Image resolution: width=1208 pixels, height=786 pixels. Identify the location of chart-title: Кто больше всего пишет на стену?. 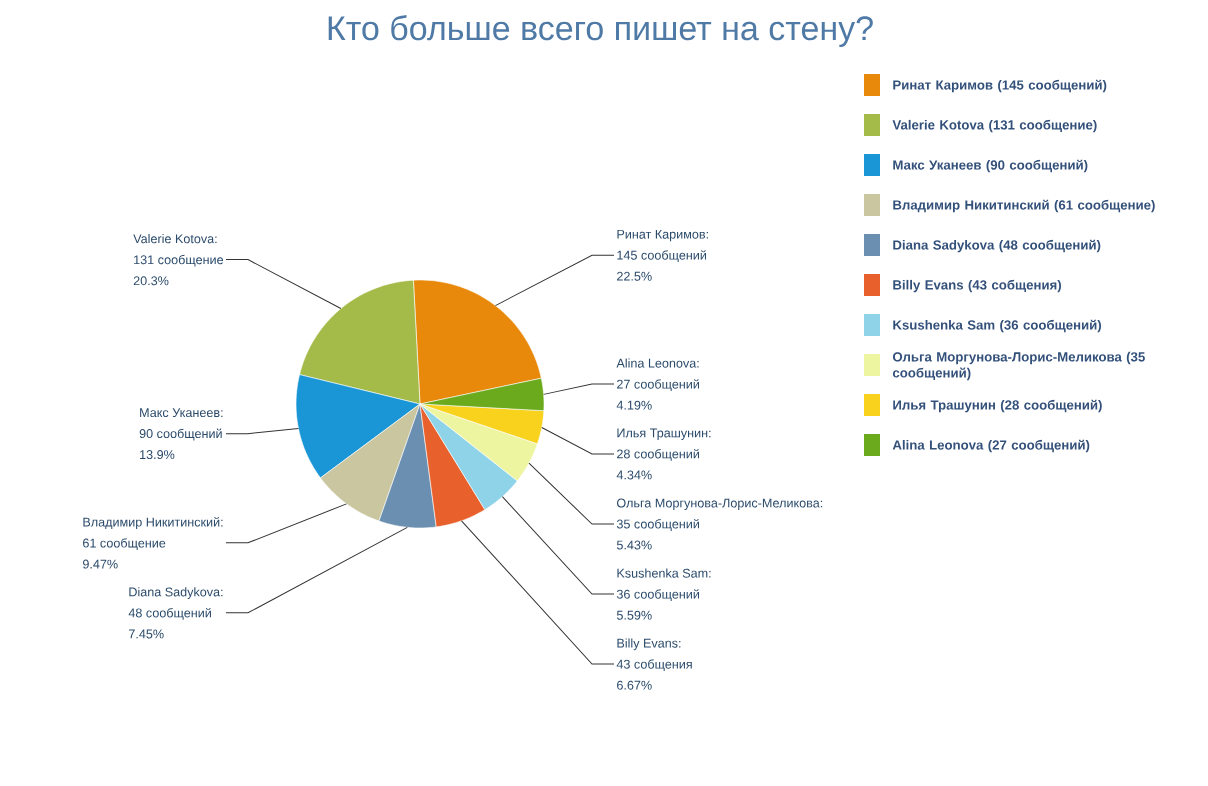
(600, 31).